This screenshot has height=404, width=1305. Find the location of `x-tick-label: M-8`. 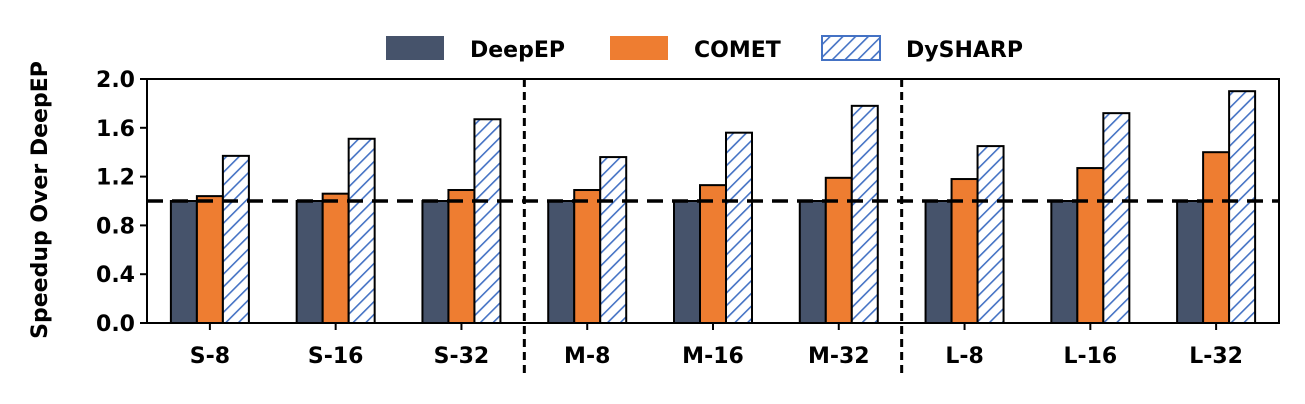

x-tick-label: M-8 is located at coordinates (587, 356).